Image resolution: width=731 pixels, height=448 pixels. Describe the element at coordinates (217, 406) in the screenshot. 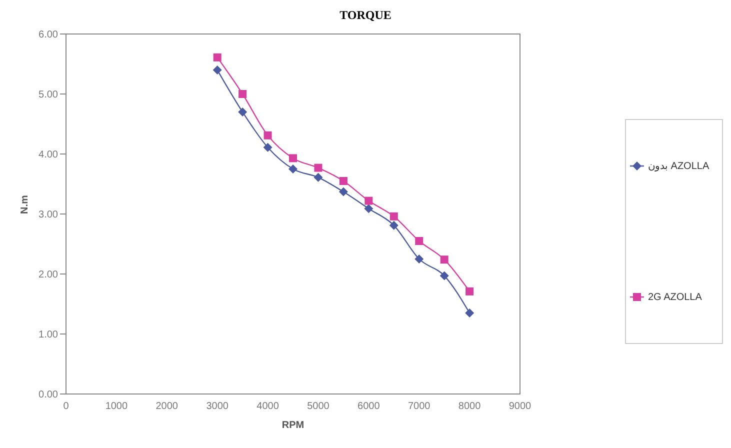

I see `x-tick-label: 3000` at that location.